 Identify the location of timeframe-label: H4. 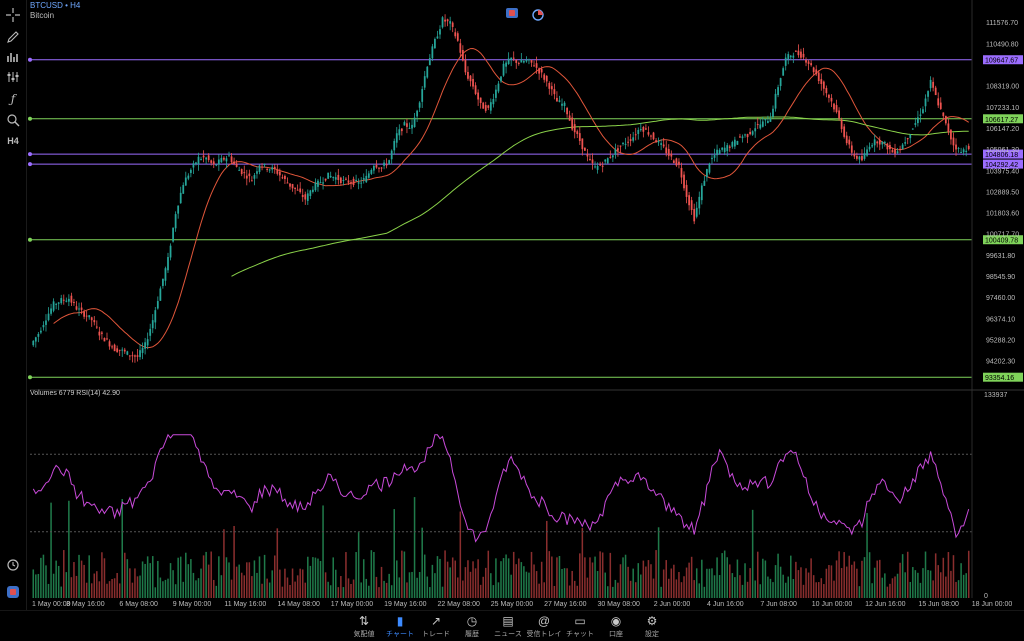
(75, 5).